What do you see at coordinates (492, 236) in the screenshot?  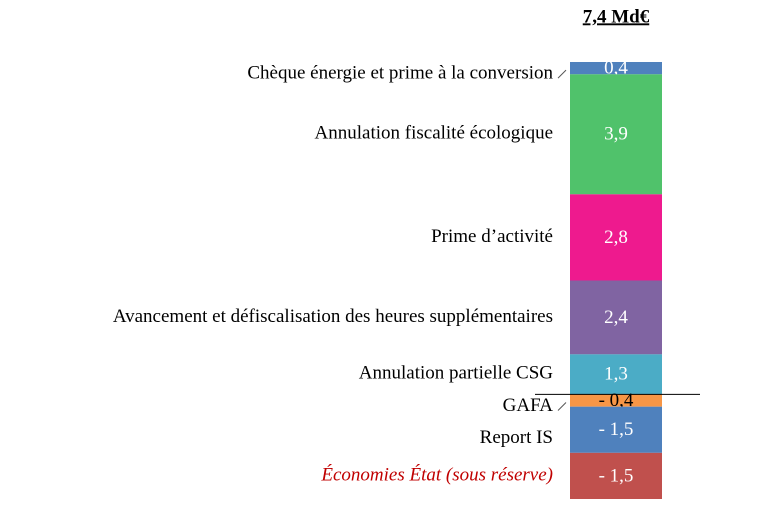 I see `category-label: Prime d’activité` at bounding box center [492, 236].